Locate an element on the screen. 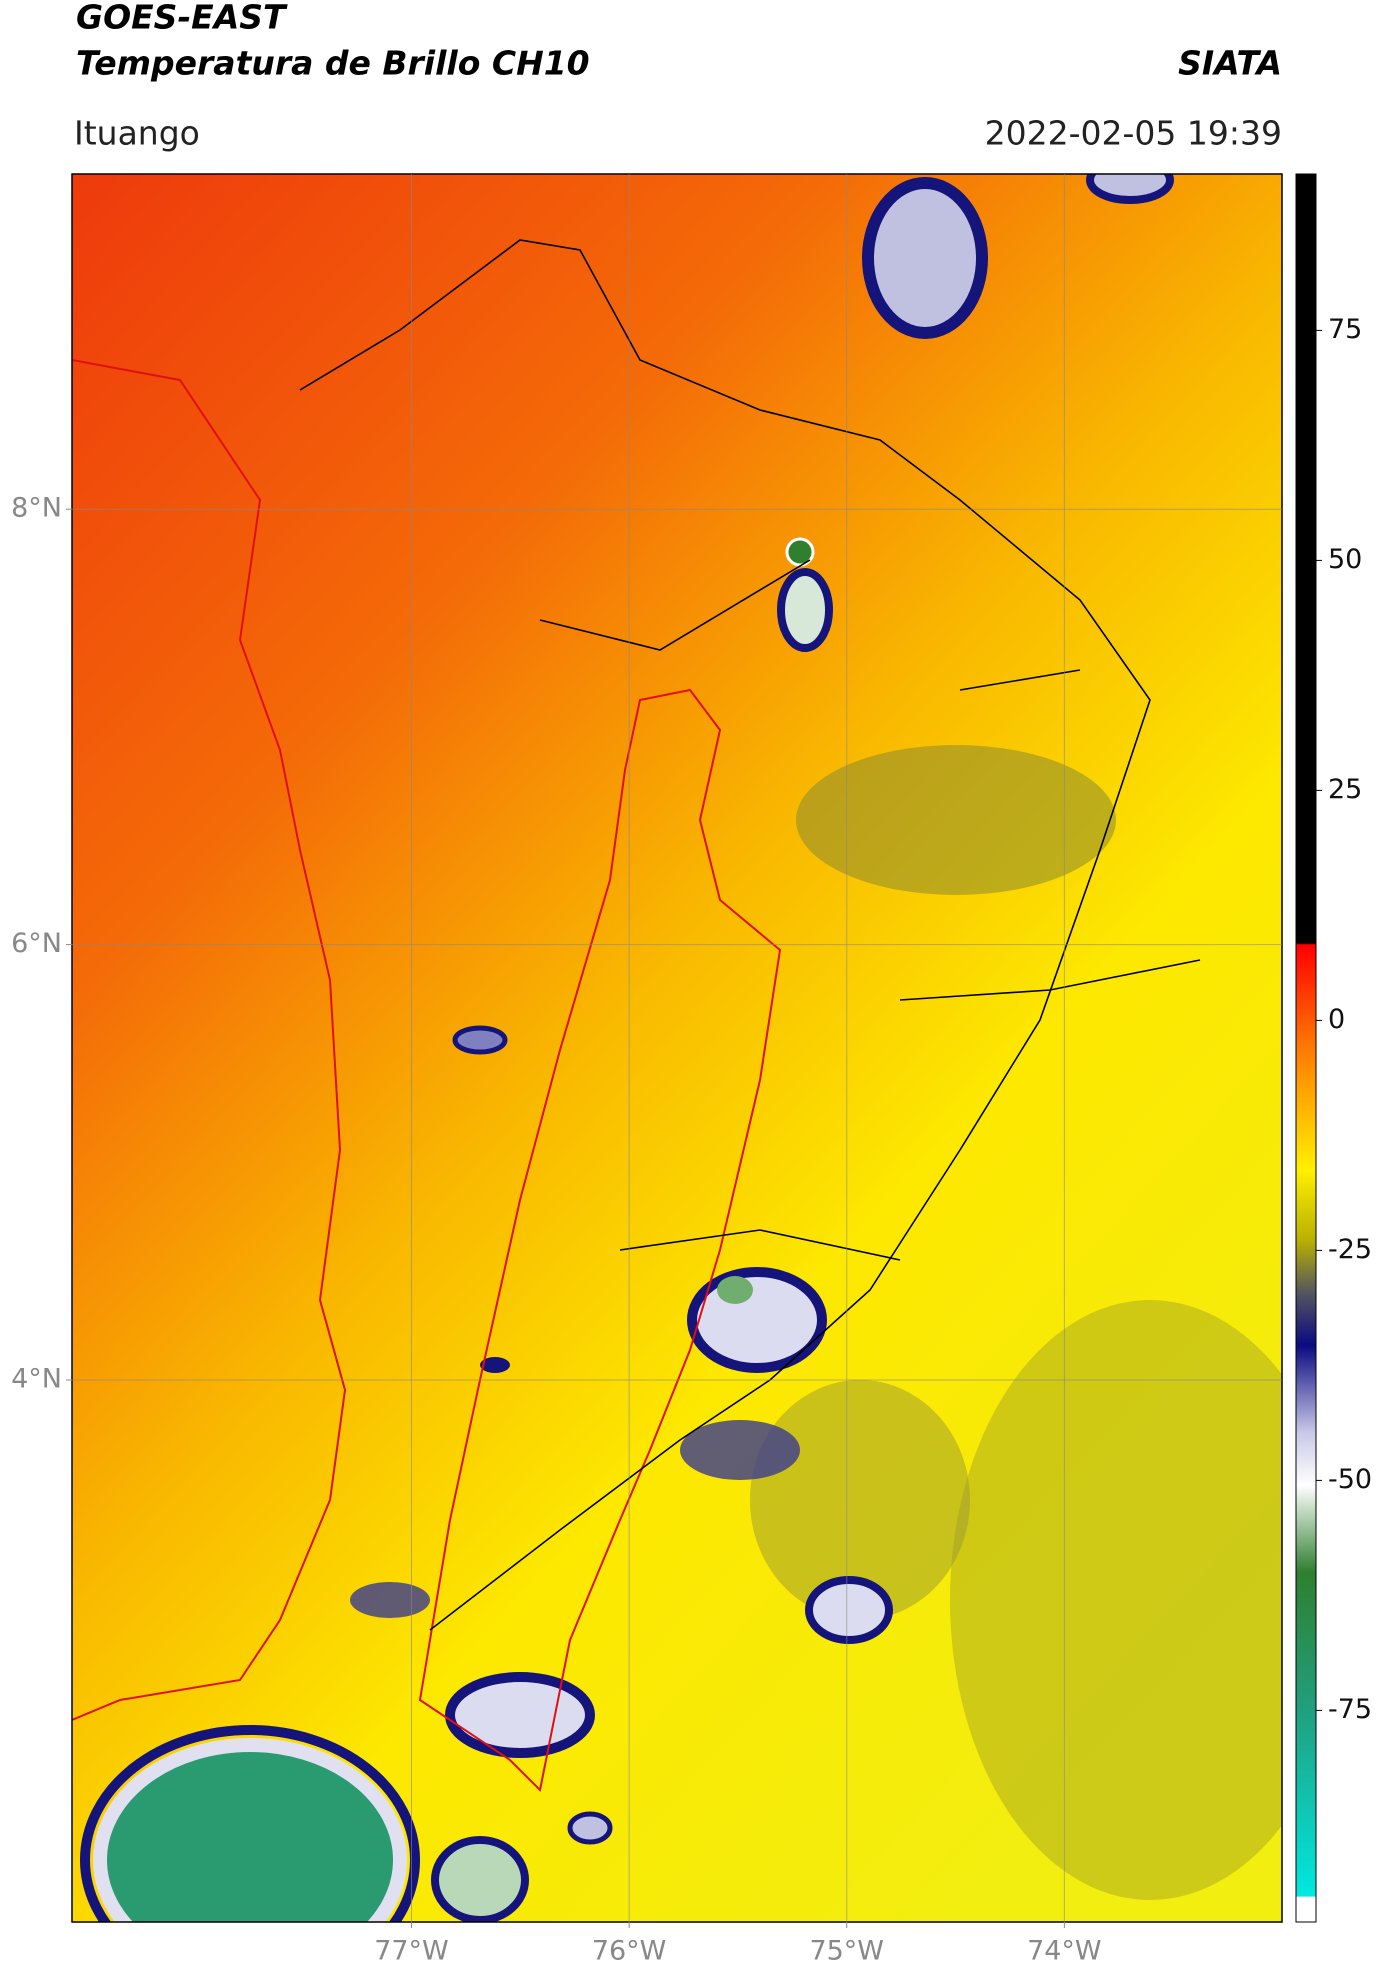 The height and width of the screenshot is (1985, 1384). x-tick-label: 76°W is located at coordinates (629, 1951).